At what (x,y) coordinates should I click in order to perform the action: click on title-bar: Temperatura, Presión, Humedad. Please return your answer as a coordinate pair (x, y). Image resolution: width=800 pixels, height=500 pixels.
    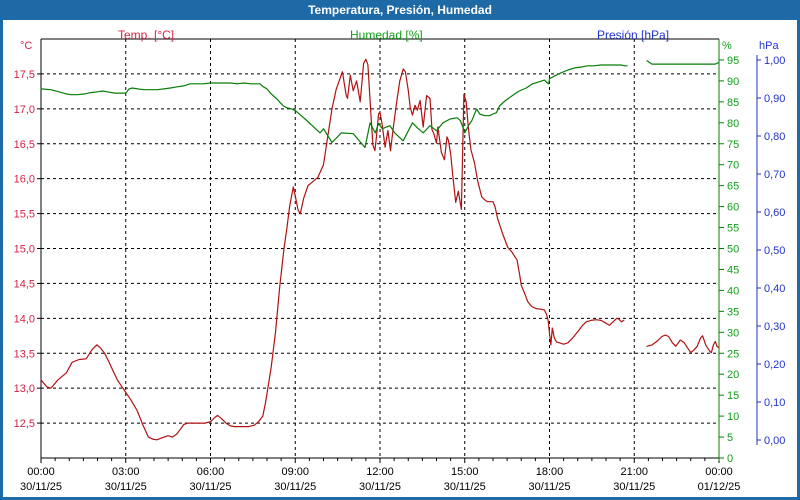
    Looking at the image, I should click on (400, 10).